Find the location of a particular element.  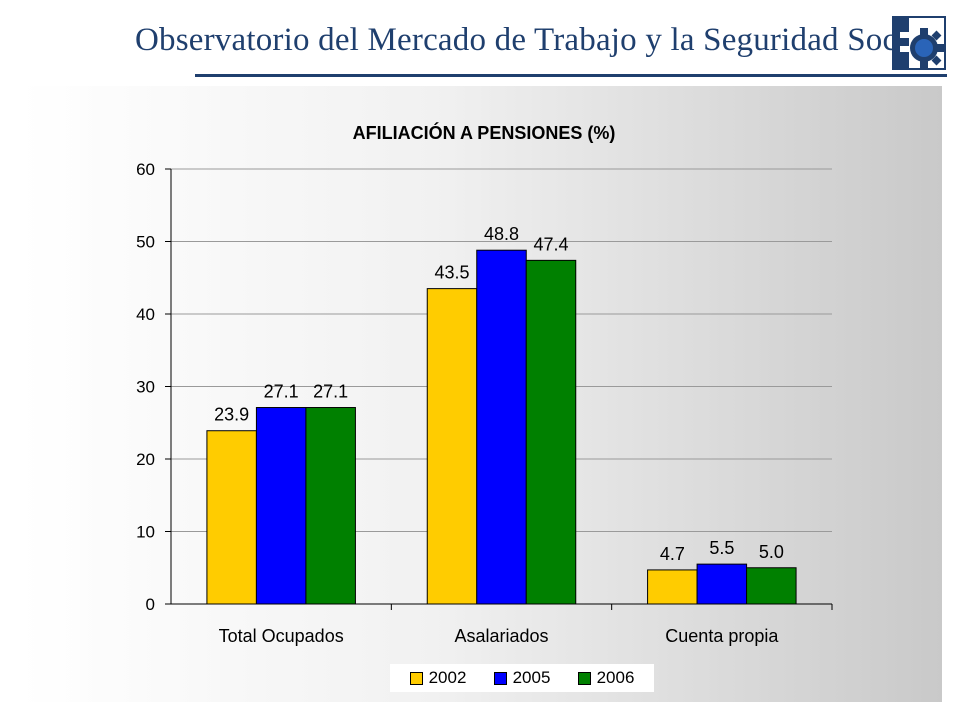

data-label: 48.8 is located at coordinates (501, 234).